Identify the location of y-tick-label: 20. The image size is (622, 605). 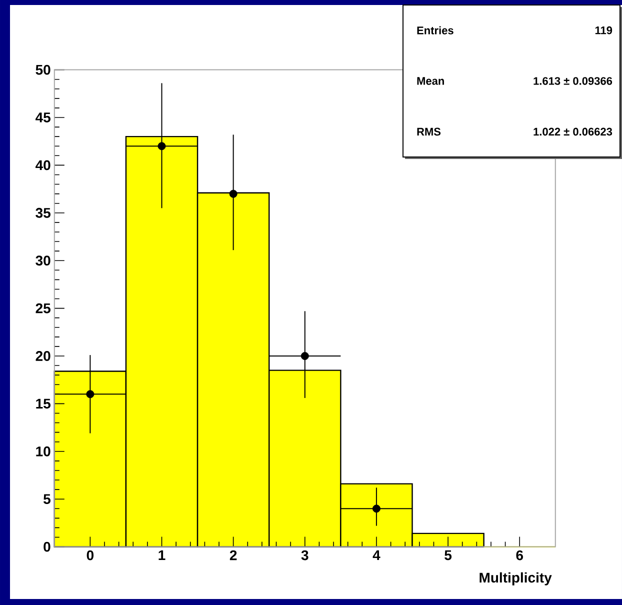
(43, 356).